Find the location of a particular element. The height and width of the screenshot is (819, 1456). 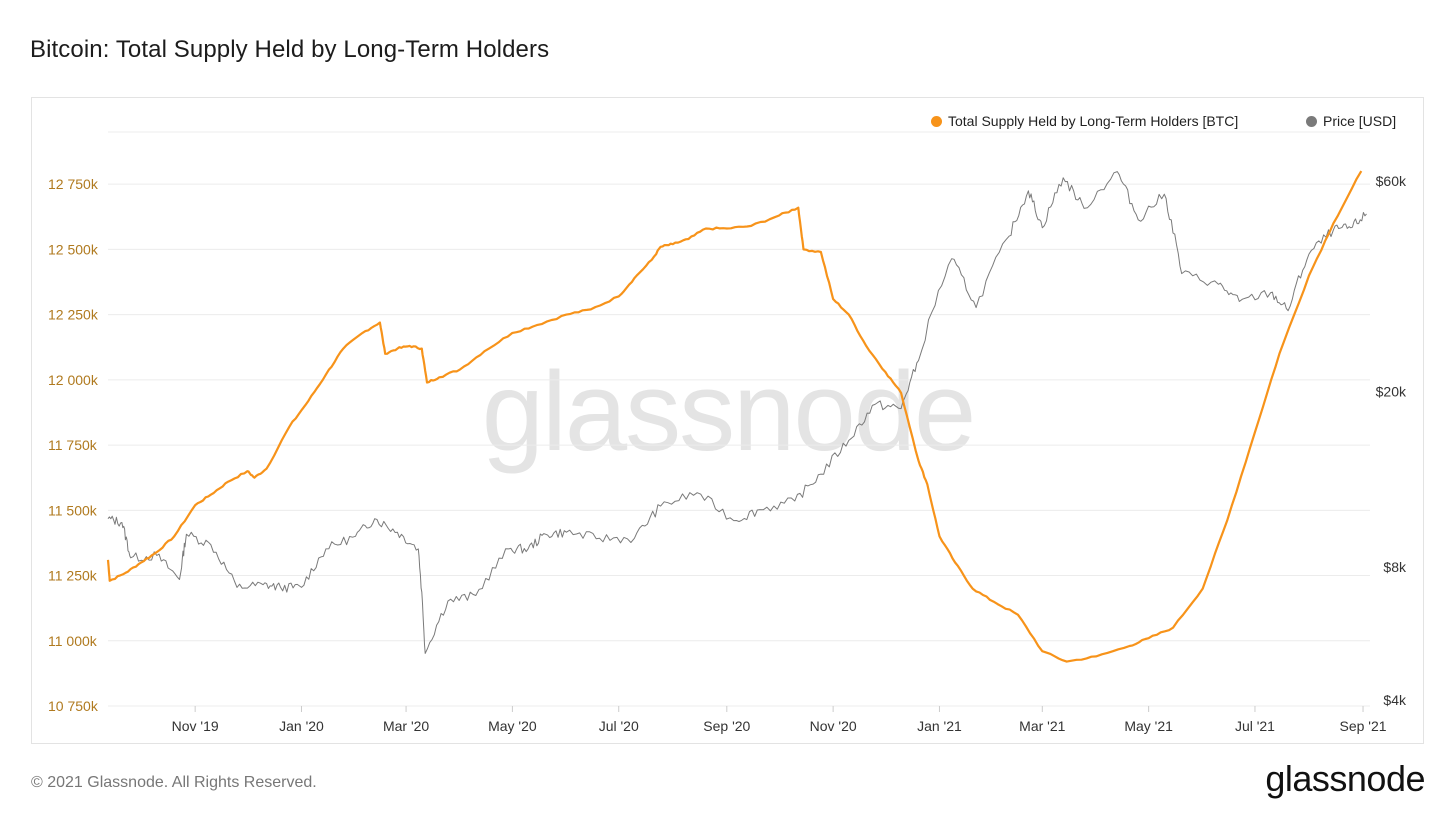

left-tick-label: 12 000k is located at coordinates (73, 380).